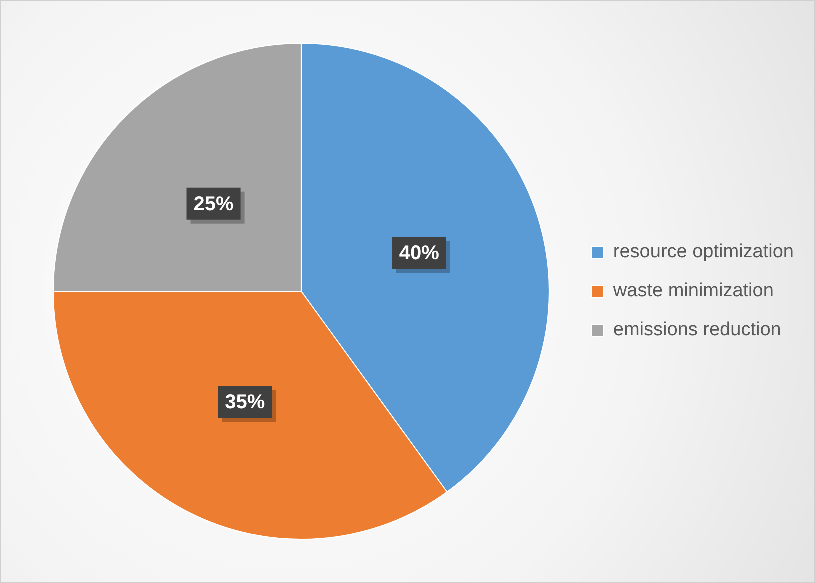 Image resolution: width=815 pixels, height=583 pixels. Describe the element at coordinates (419, 253) in the screenshot. I see `data-label: 40%` at that location.